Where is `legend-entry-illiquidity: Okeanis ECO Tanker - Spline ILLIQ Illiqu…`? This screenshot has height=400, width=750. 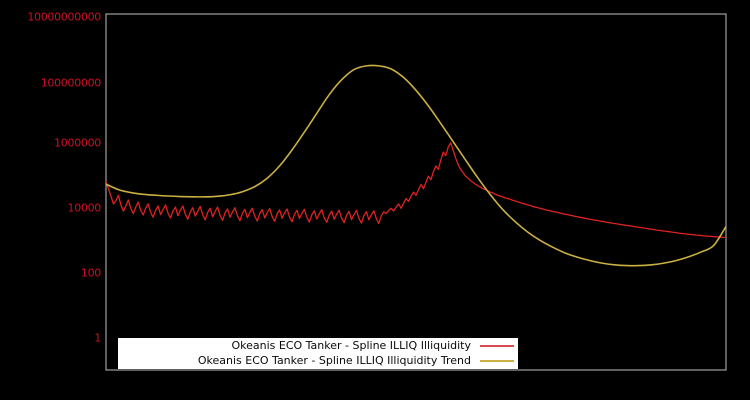
legend-entry-illiquidity: Okeanis ECO Tanker - Spline ILLIQ Illiqu… is located at coordinates (318, 345).